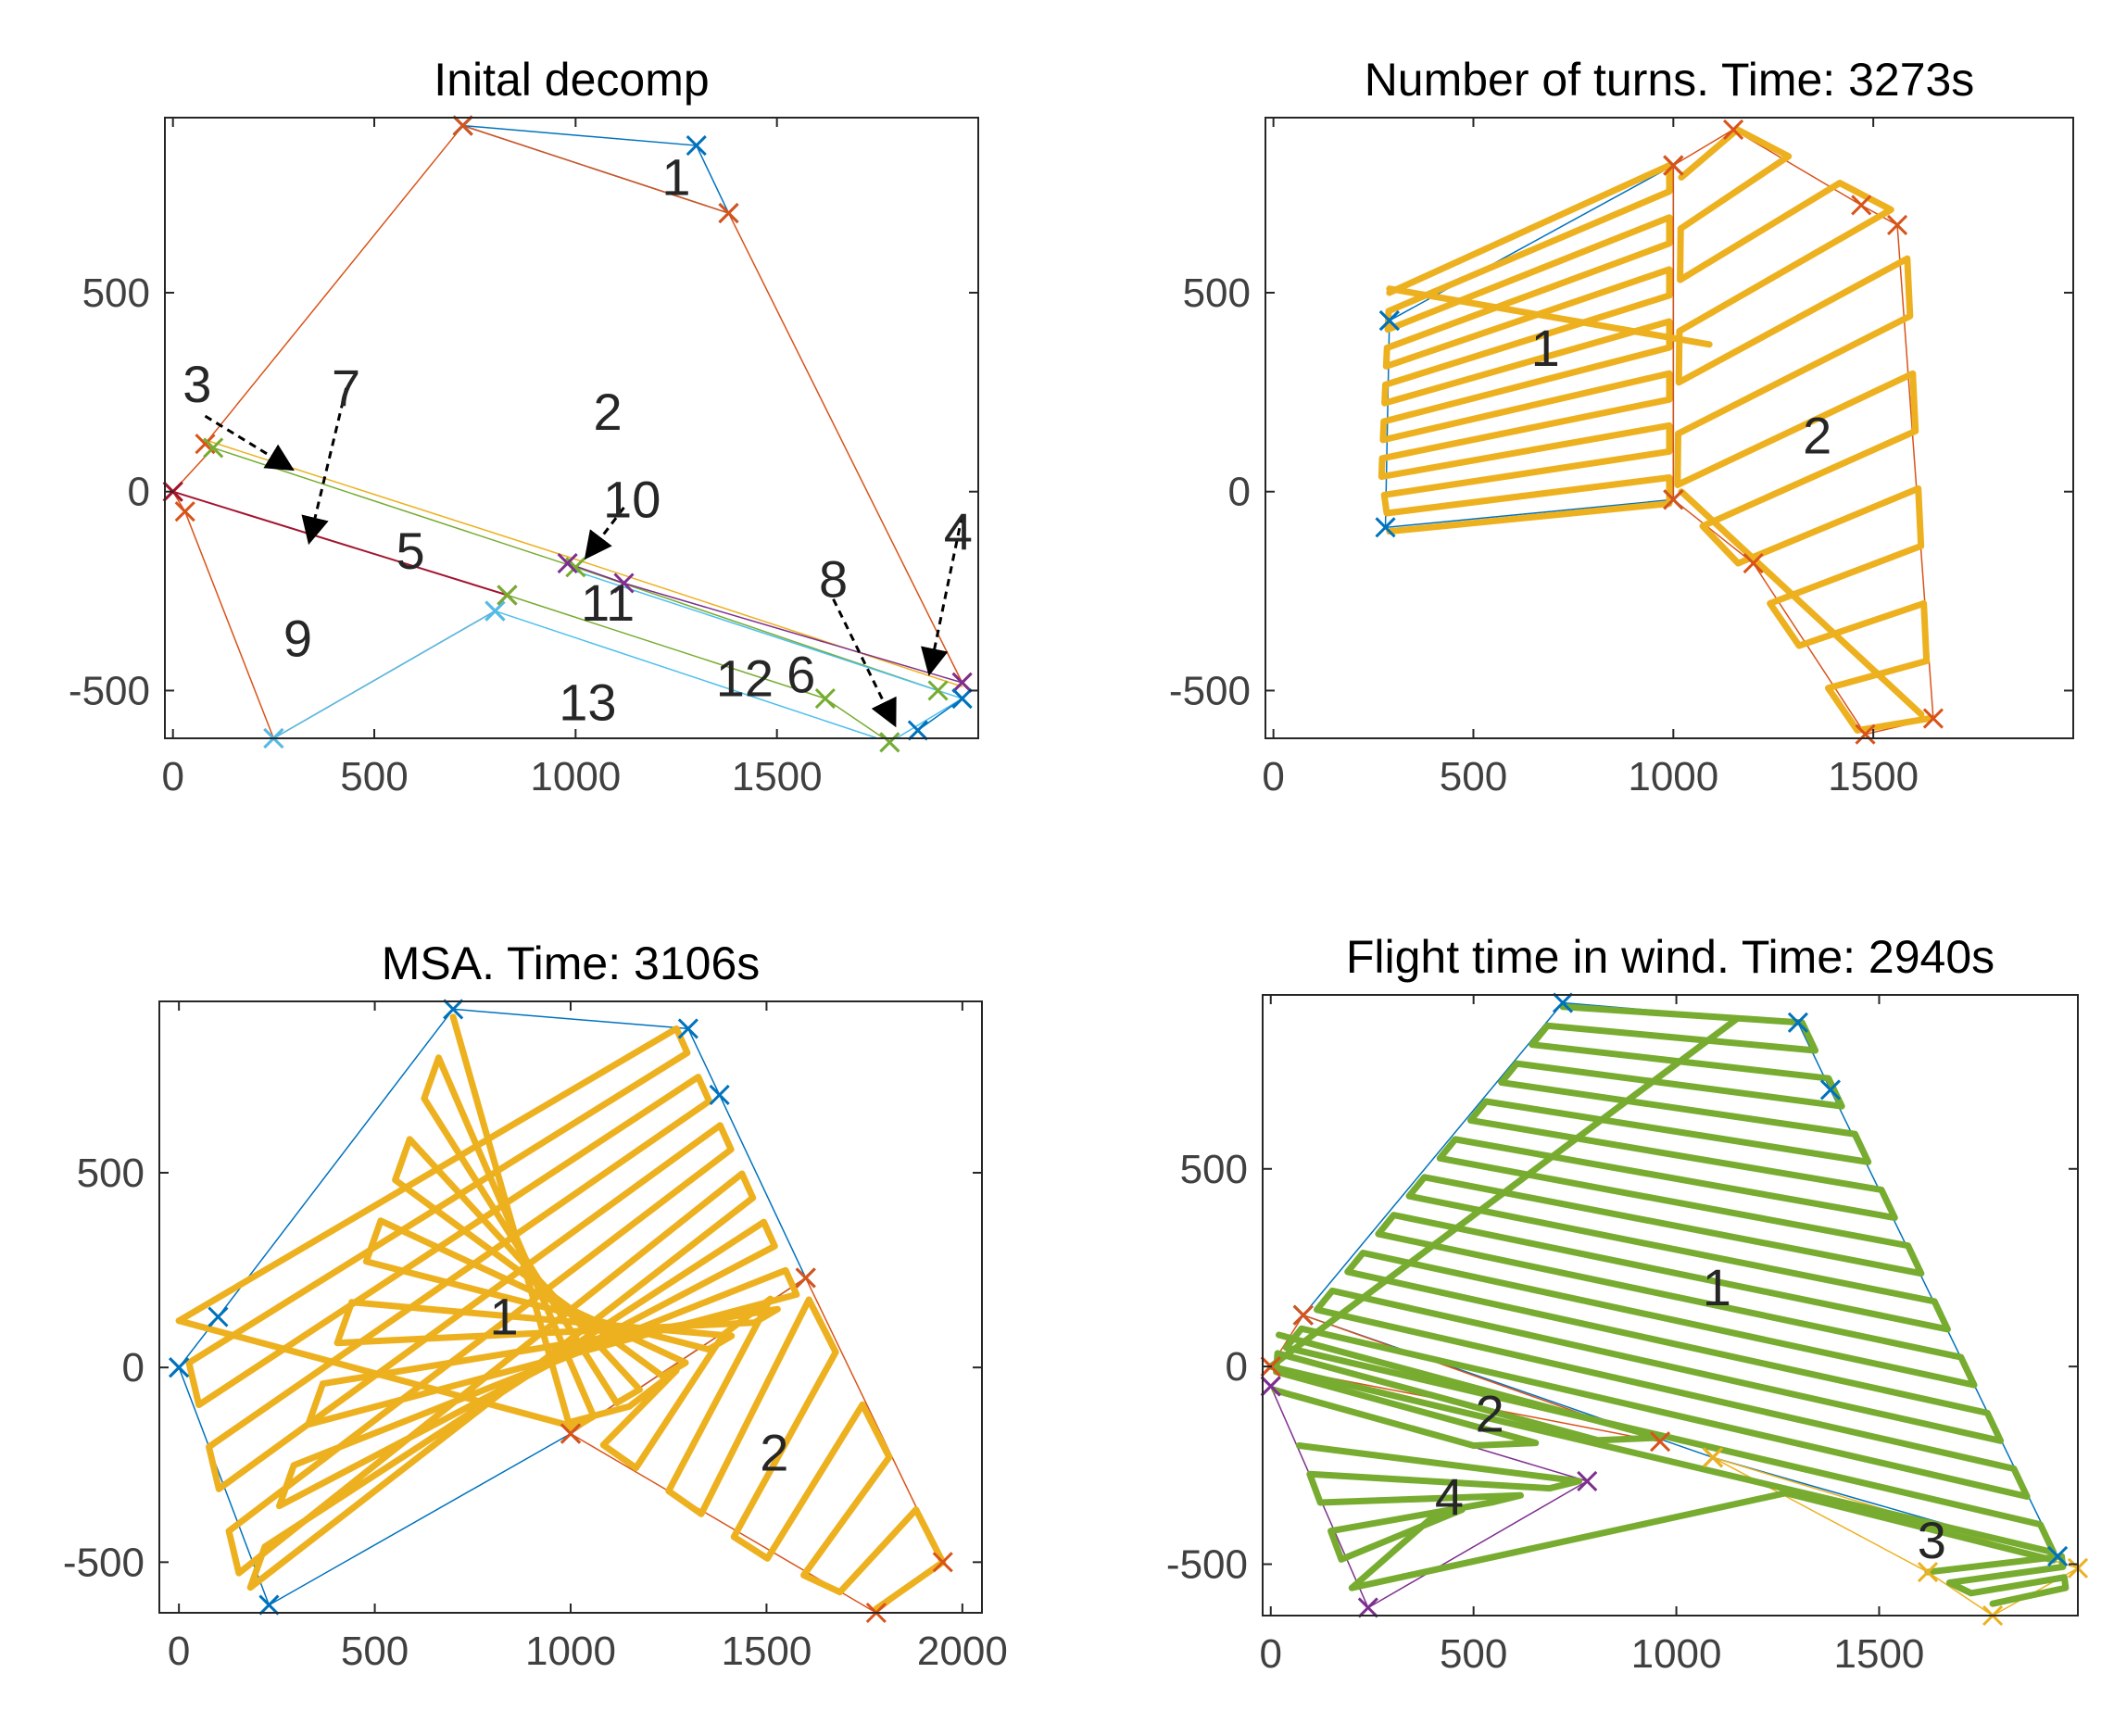  What do you see at coordinates (571, 80) in the screenshot?
I see `chart-title: Inital decomp` at bounding box center [571, 80].